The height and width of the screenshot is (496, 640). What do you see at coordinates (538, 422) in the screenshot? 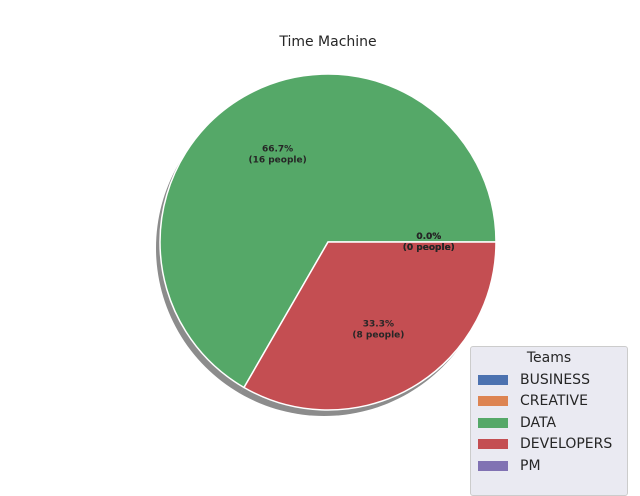
I see `legend-label-data: DATA` at bounding box center [538, 422].